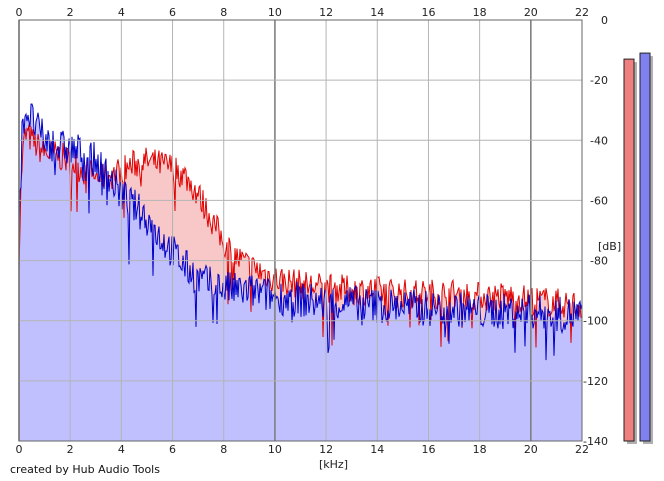  What do you see at coordinates (582, 12) in the screenshot?
I see `x-tick-label-top: 22` at bounding box center [582, 12].